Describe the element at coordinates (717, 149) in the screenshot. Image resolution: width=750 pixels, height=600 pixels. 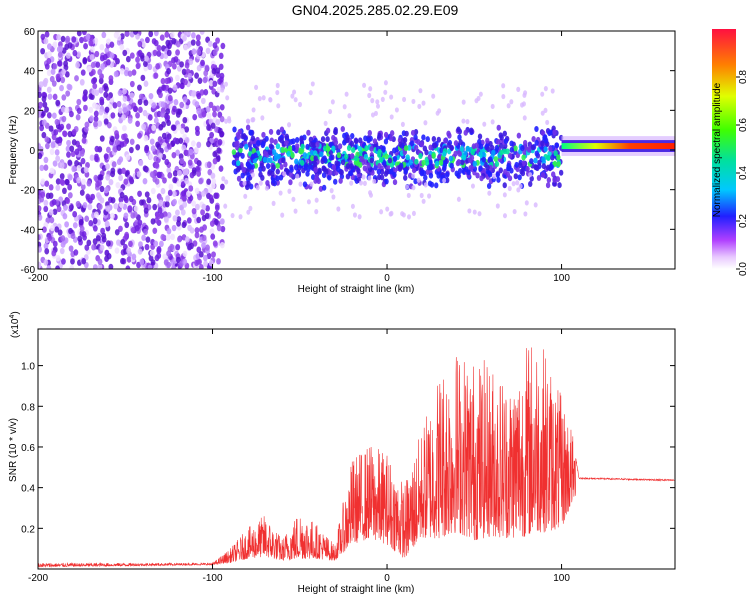
I see `colorbar-label: Normalized spectral amplitude` at that location.